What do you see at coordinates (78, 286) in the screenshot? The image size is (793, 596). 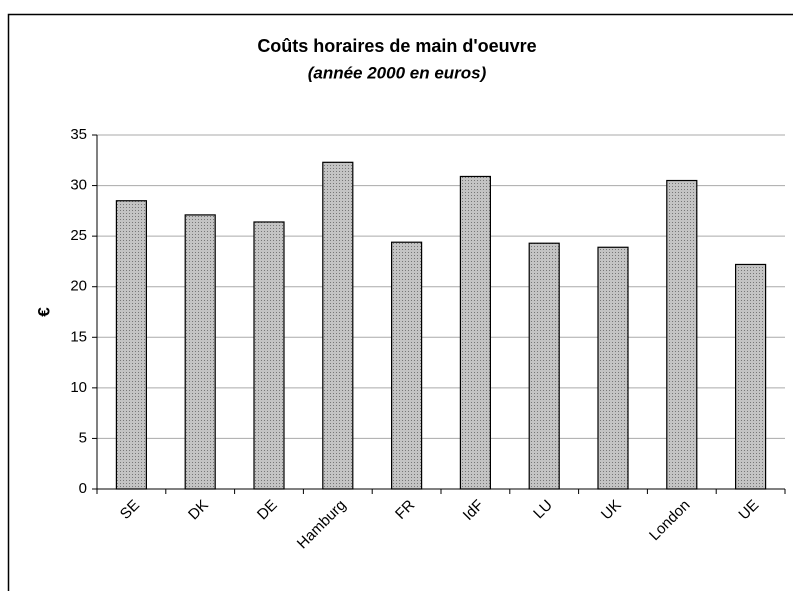 I see `y-tick-label: 20` at bounding box center [78, 286].